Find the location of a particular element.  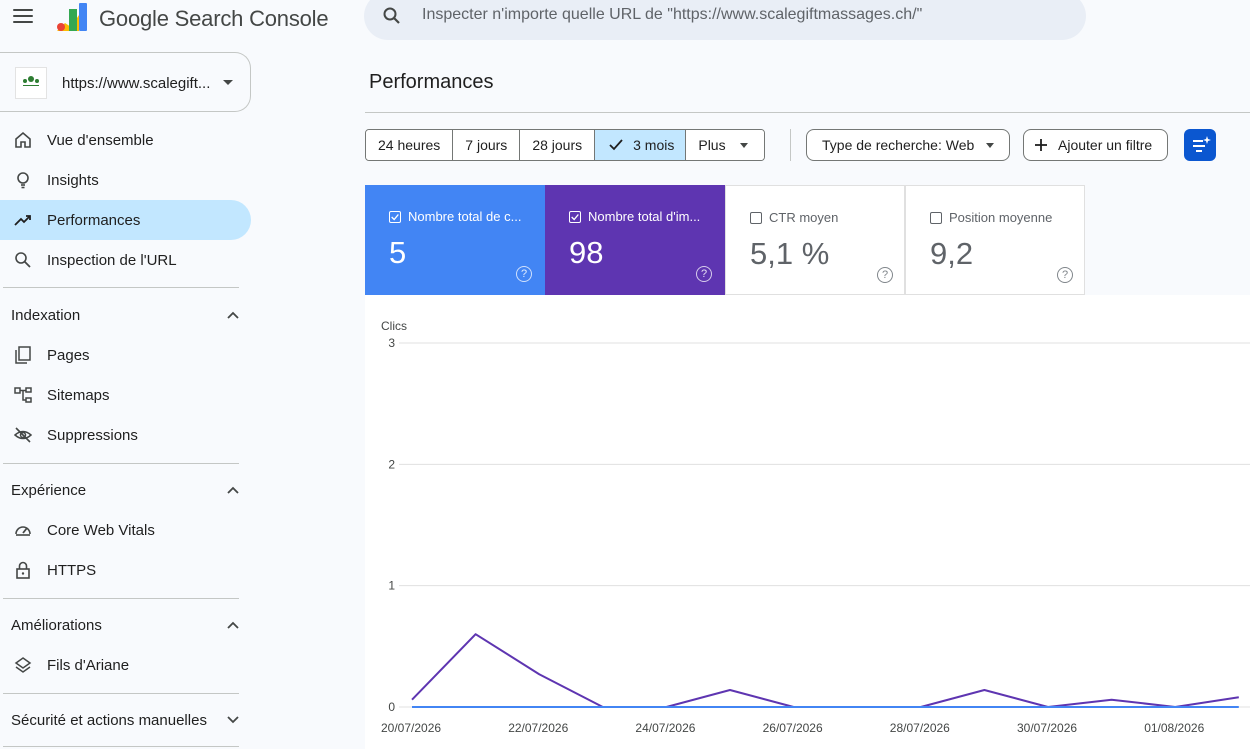

toolbar-divider is located at coordinates (790, 145).